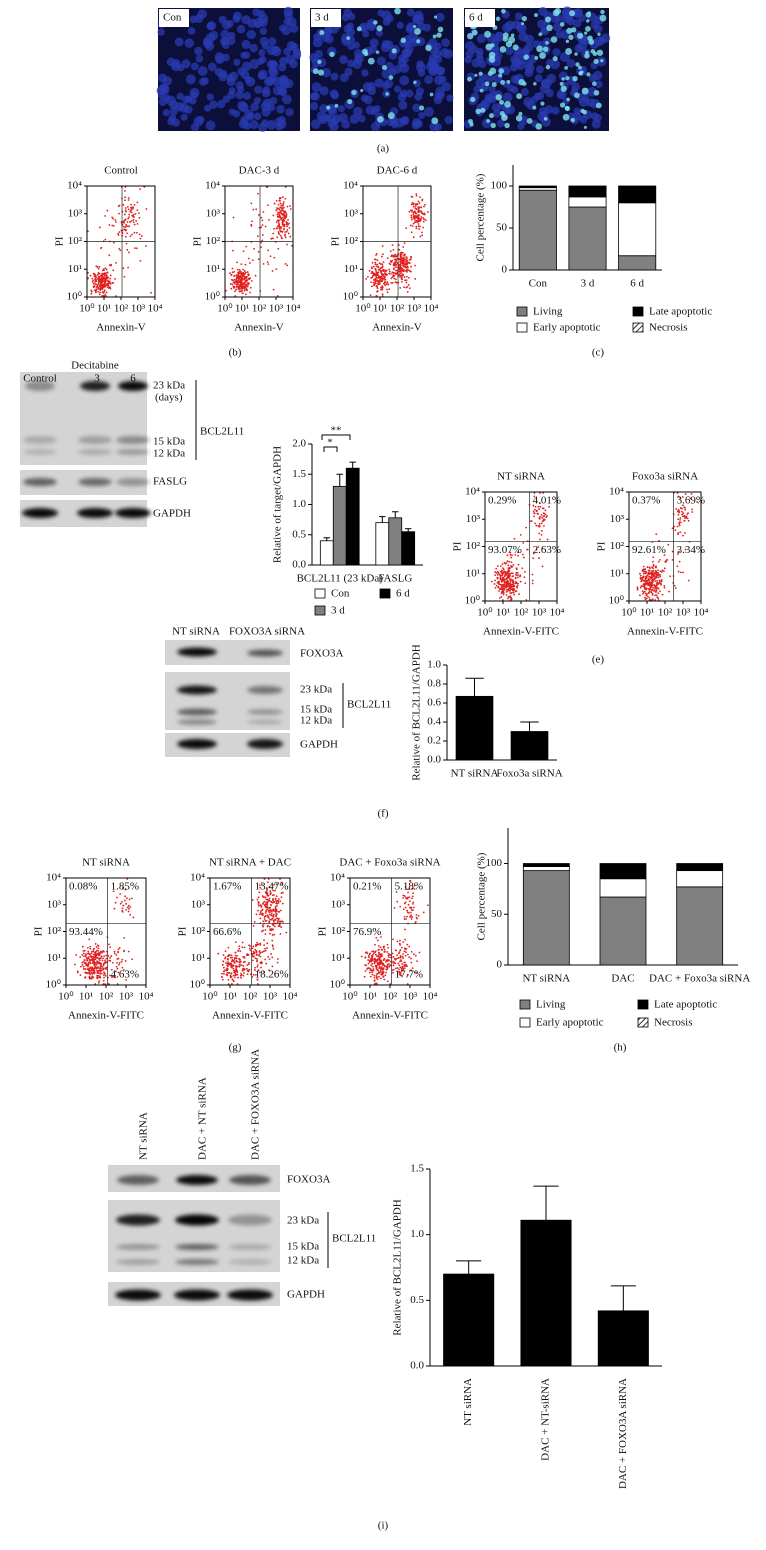 The height and width of the screenshot is (1550, 766). What do you see at coordinates (336, 431) in the screenshot?
I see `significance-label: **` at bounding box center [336, 431].